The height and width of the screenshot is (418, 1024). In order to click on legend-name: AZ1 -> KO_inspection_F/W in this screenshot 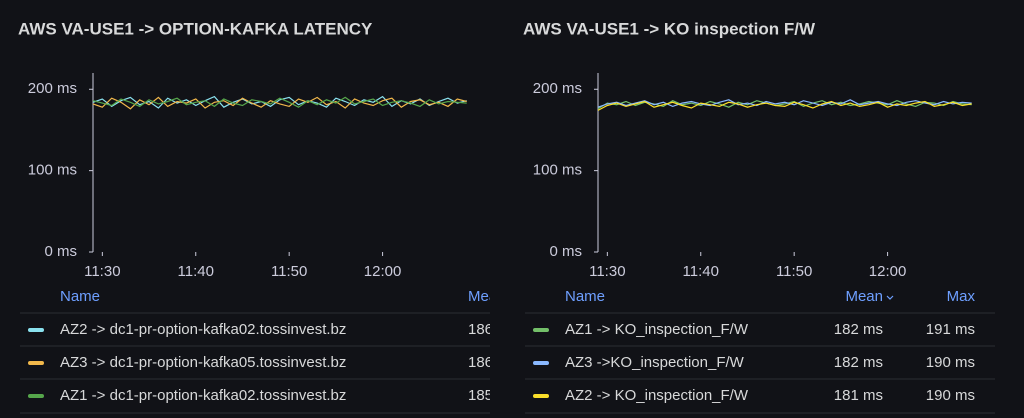, I will do `click(657, 329)`.